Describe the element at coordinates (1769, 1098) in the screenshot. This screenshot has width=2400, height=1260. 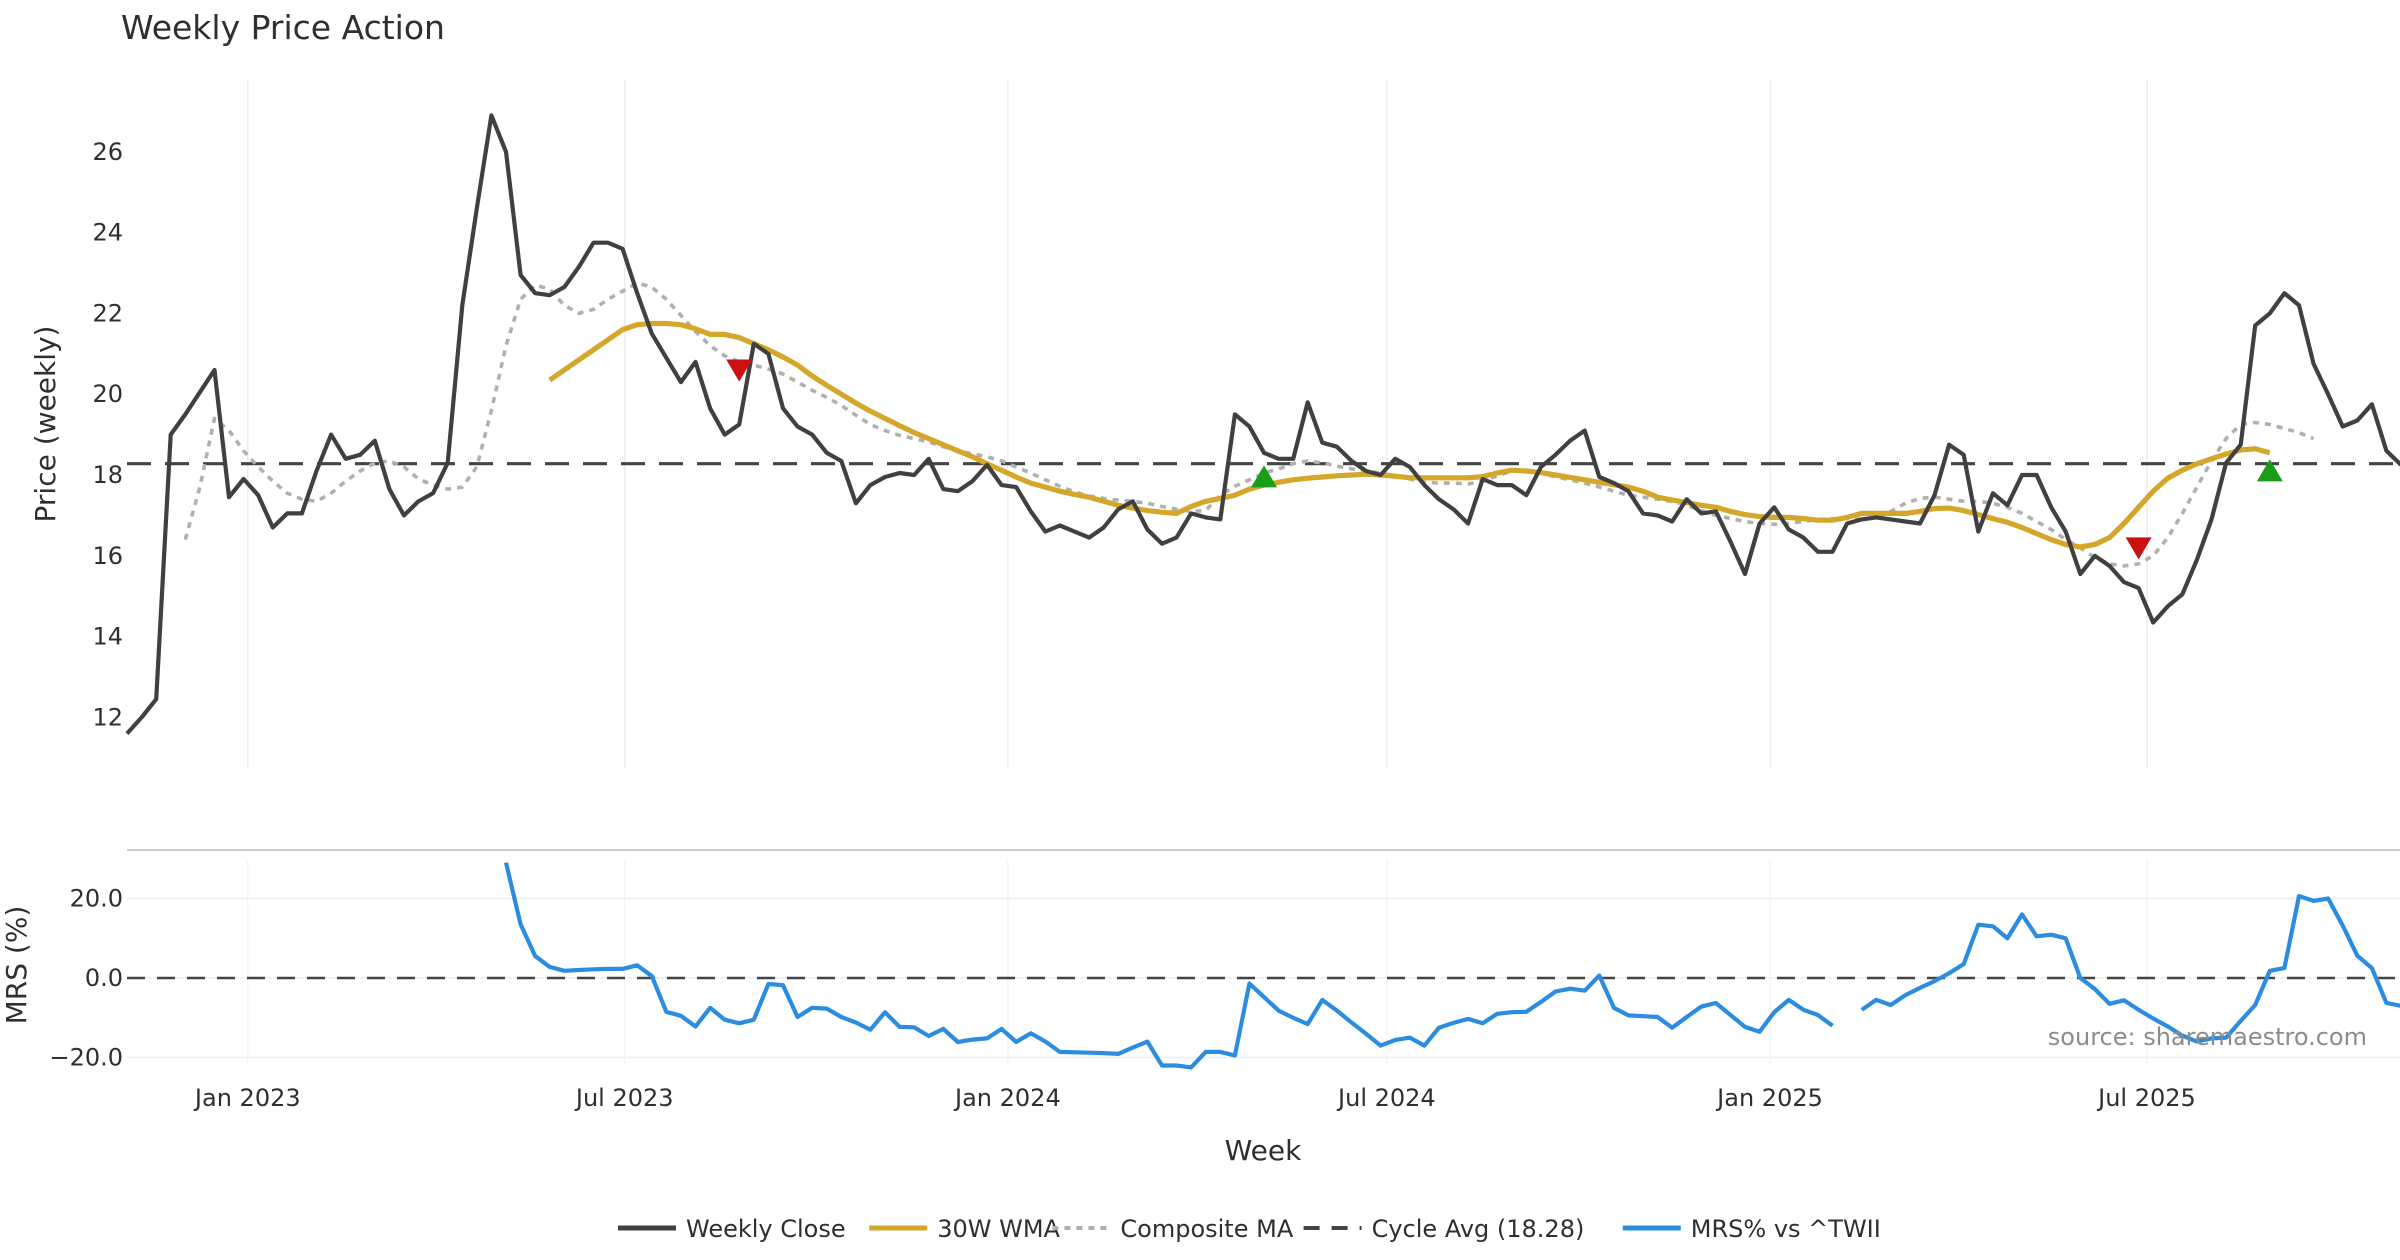
I see `x-tick-label: Jan 2025` at that location.